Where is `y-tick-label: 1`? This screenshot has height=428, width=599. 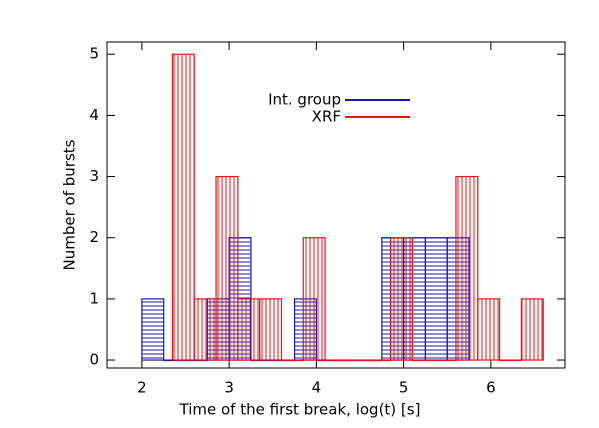
y-tick-label: 1 is located at coordinates (94, 298).